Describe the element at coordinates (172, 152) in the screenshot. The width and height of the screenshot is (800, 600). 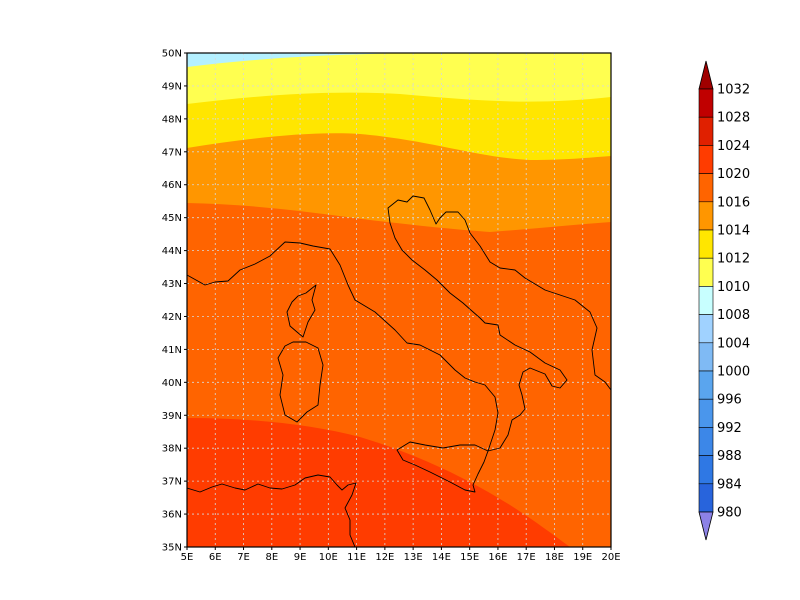
I see `lat-tick-label: 47N` at that location.